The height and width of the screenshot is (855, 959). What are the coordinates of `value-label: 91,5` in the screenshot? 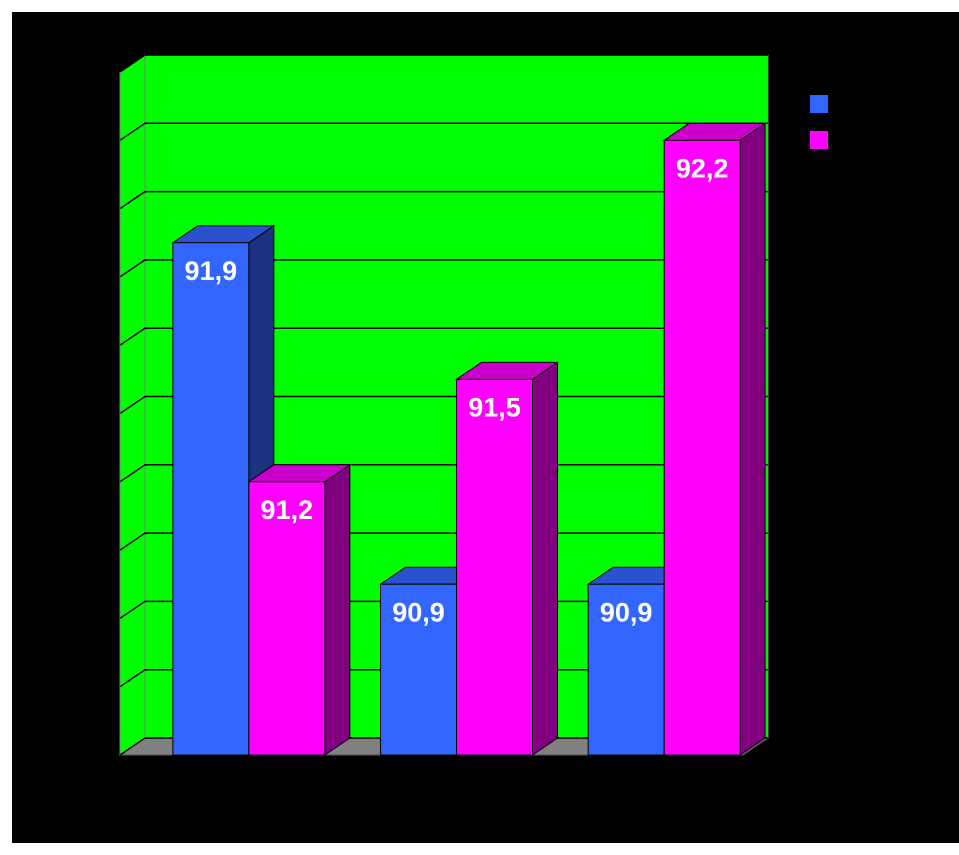 It's located at (494, 407).